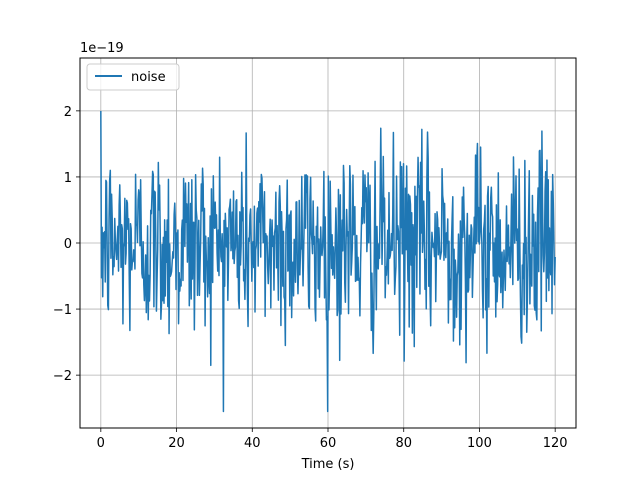 This screenshot has width=640, height=480. I want to click on x-tick-label: 100, so click(479, 443).